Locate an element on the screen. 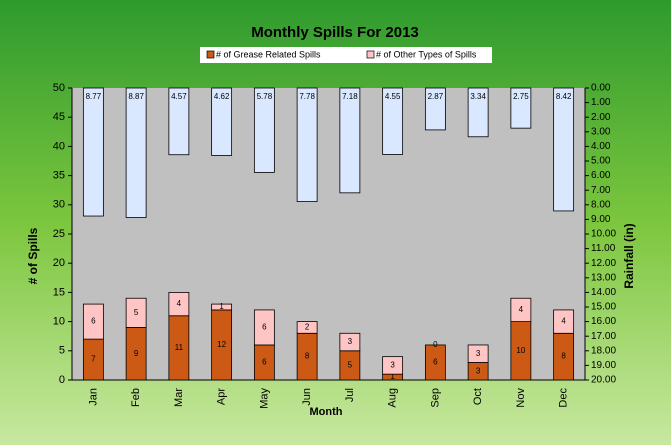  y2-tick-label: 19.00 is located at coordinates (603, 365).